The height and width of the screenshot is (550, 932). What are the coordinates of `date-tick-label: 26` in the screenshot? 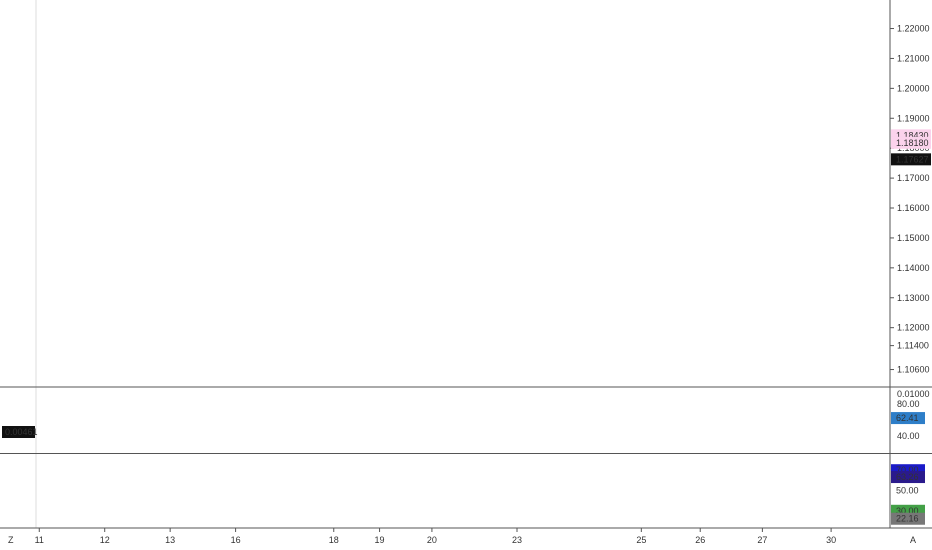 It's located at (700, 540).